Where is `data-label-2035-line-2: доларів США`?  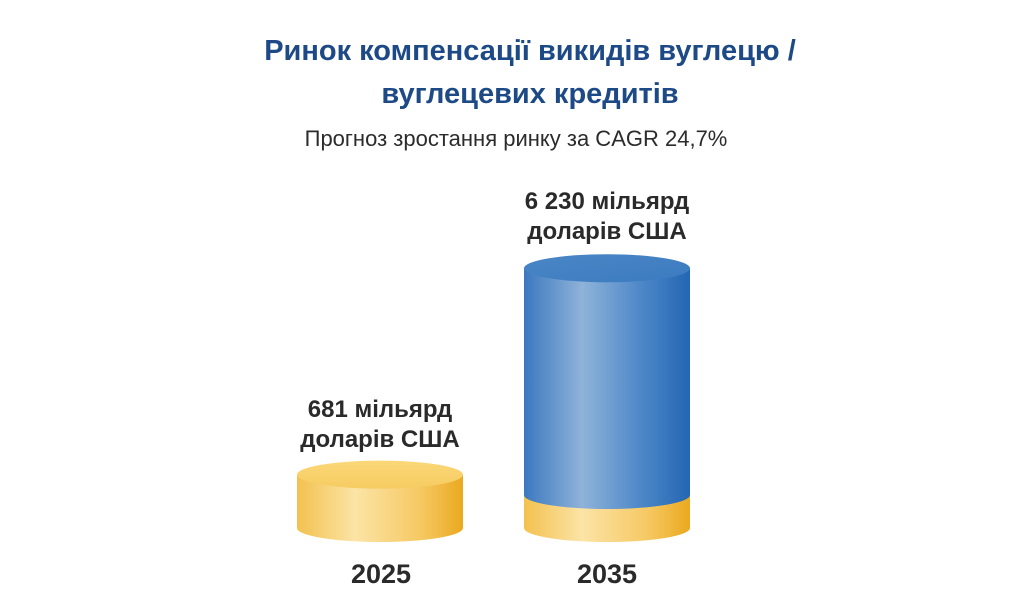
data-label-2035-line-2: доларів США is located at coordinates (606, 231).